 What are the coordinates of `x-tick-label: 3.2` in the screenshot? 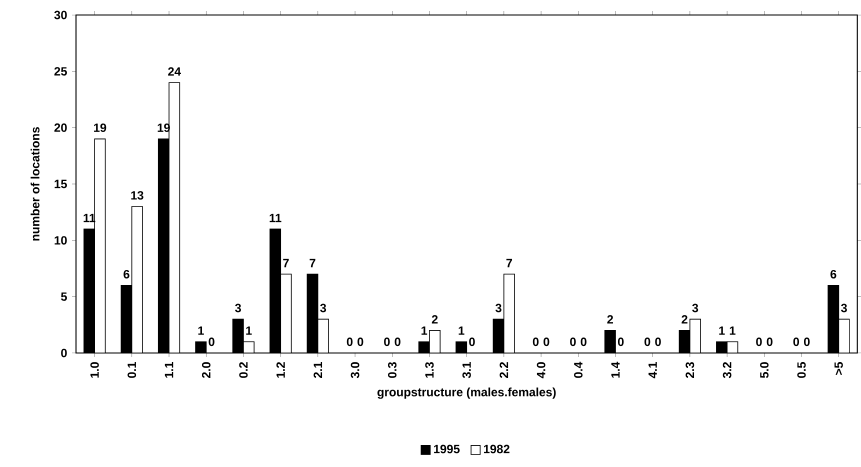 It's located at (727, 370).